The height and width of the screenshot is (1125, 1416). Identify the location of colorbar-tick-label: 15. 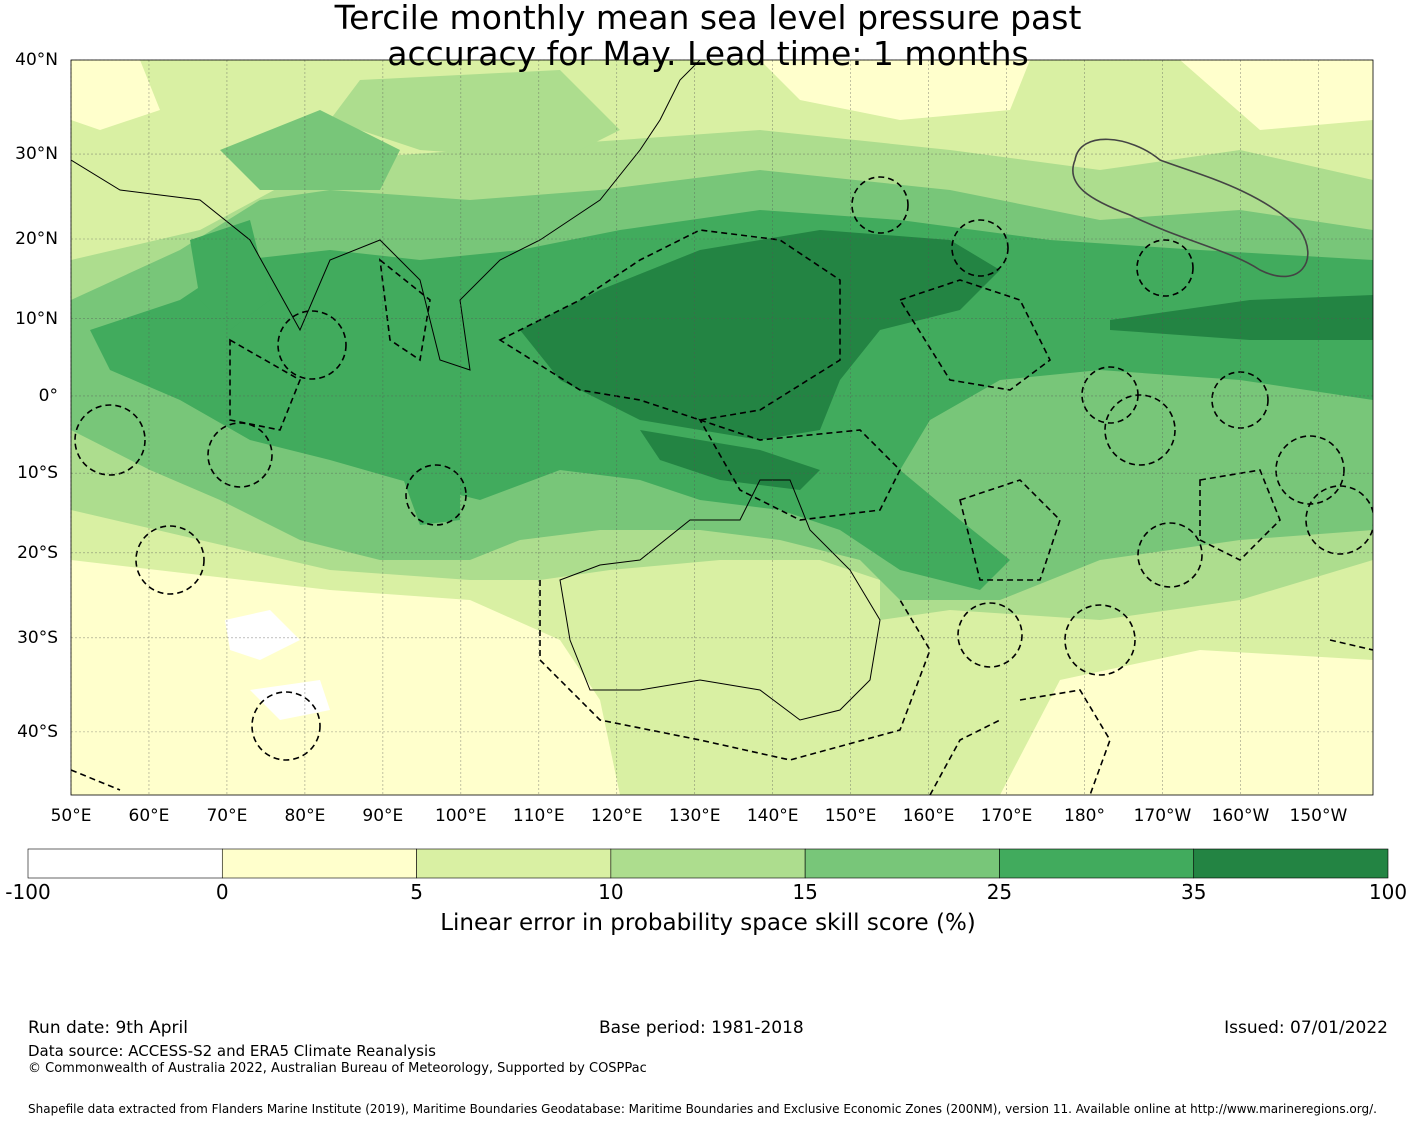
(805, 892).